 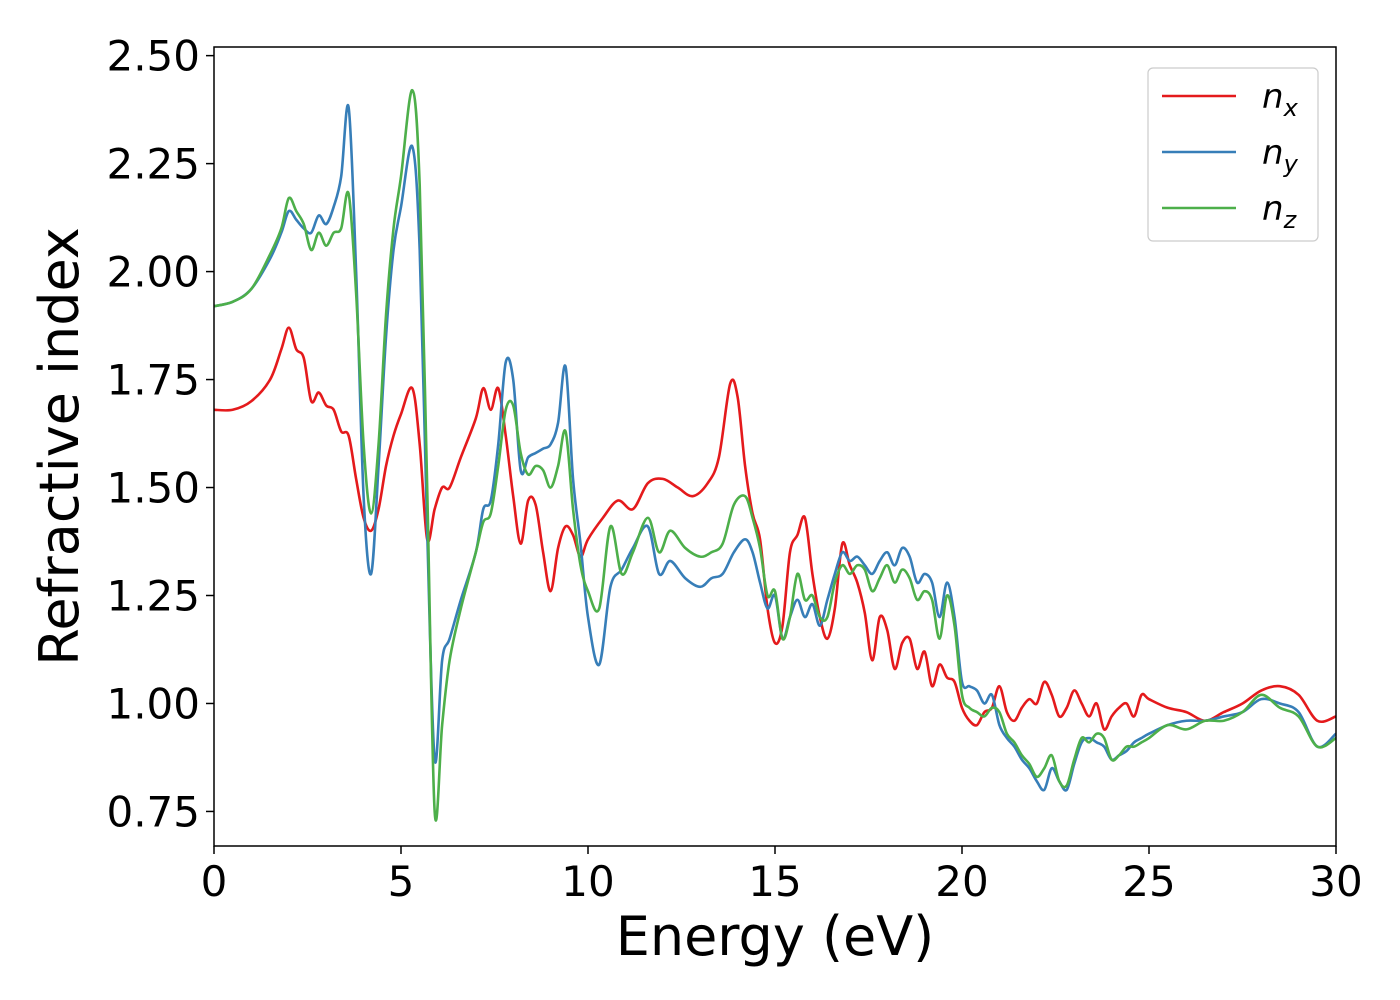 I want to click on legend-subscript: x, so click(x=1291, y=108).